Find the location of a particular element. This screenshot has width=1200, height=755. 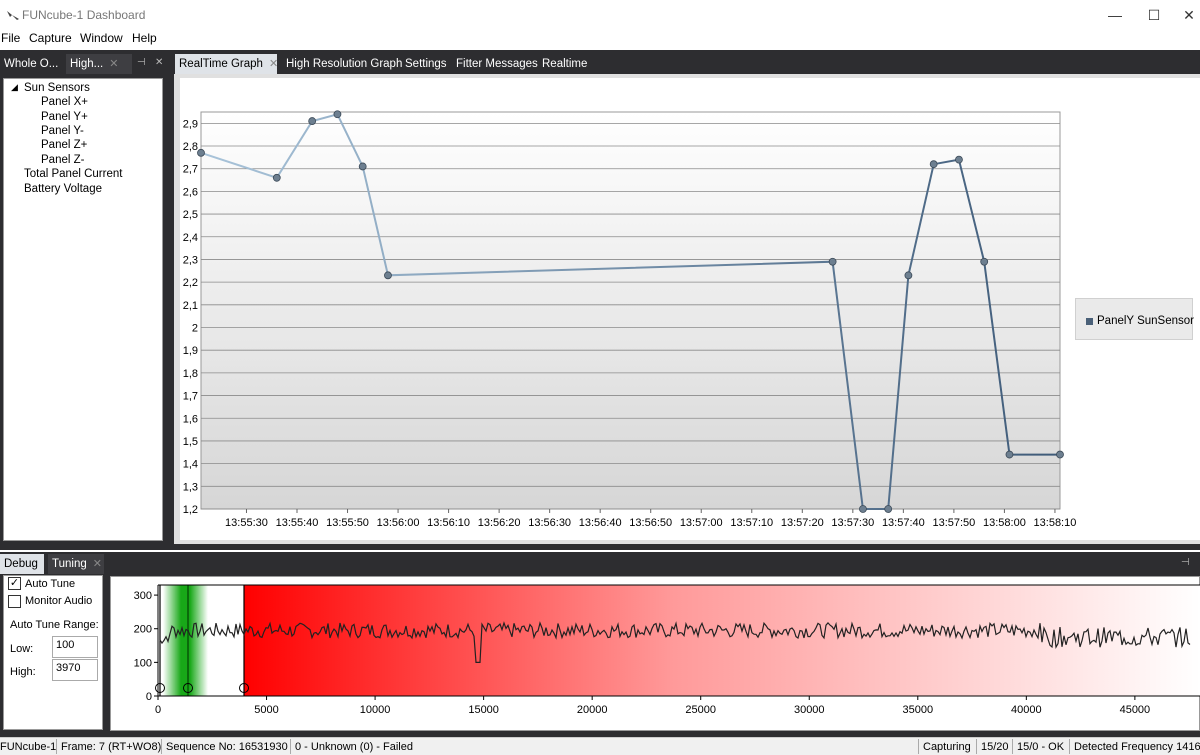

expand-triangle-icon: ◢ is located at coordinates (14, 87).